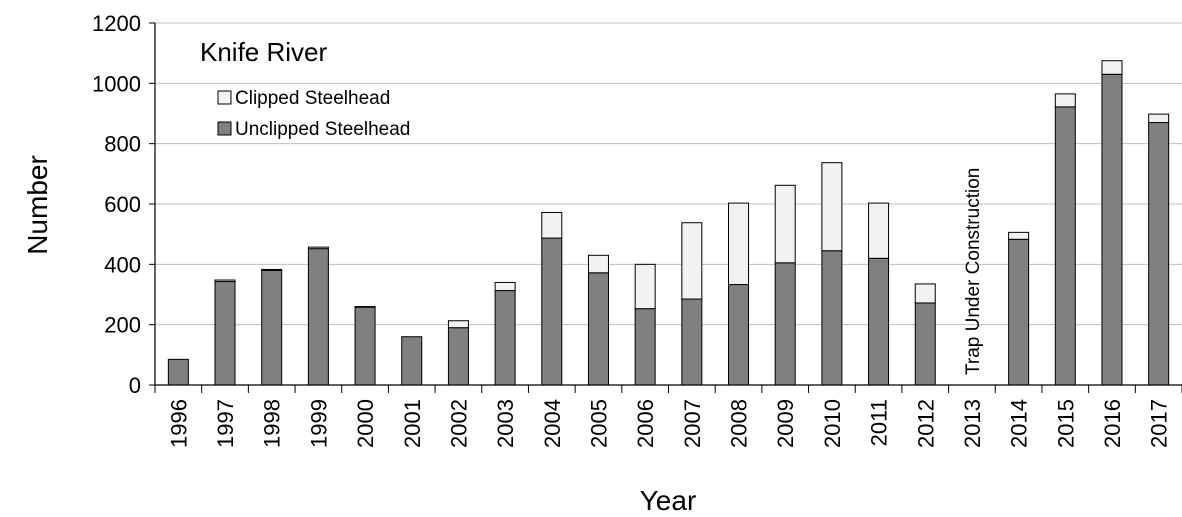 This screenshot has width=1182, height=517. What do you see at coordinates (973, 271) in the screenshot?
I see `annotation-trap-under-construction: Trap Under Construction` at bounding box center [973, 271].